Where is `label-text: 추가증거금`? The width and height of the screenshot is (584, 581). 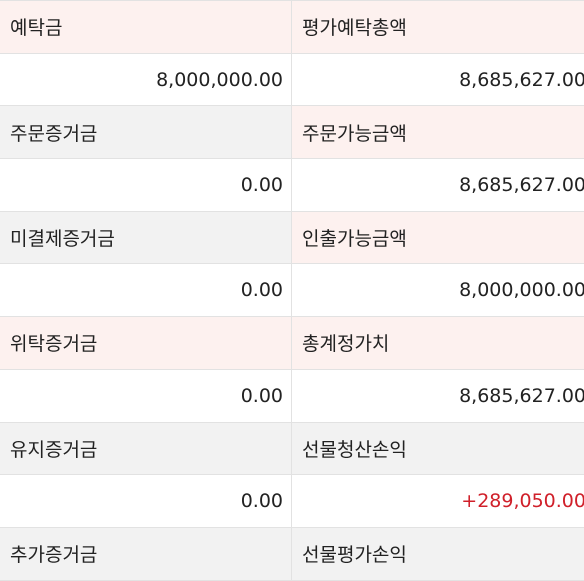 label-text: 추가증거금 is located at coordinates (54, 555).